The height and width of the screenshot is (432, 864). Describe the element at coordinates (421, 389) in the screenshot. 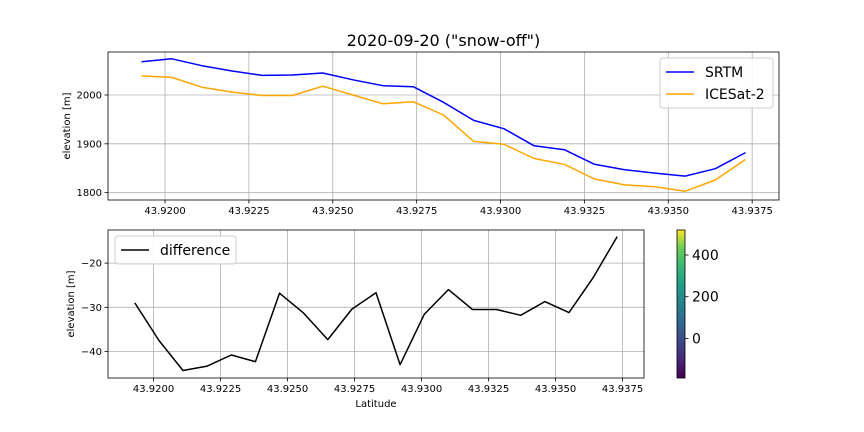

I see `bottom-x-tick-label: 43.9300` at that location.